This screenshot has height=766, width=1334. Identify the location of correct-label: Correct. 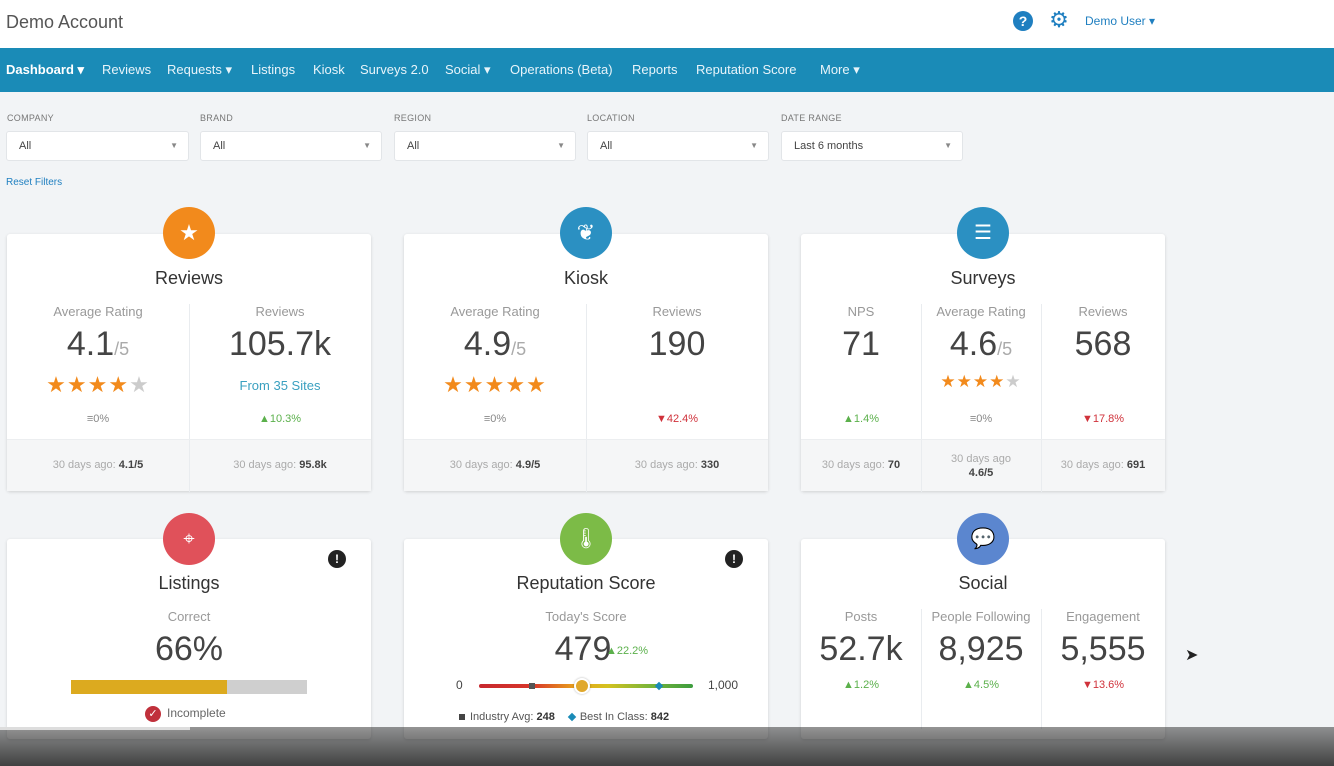
(189, 616).